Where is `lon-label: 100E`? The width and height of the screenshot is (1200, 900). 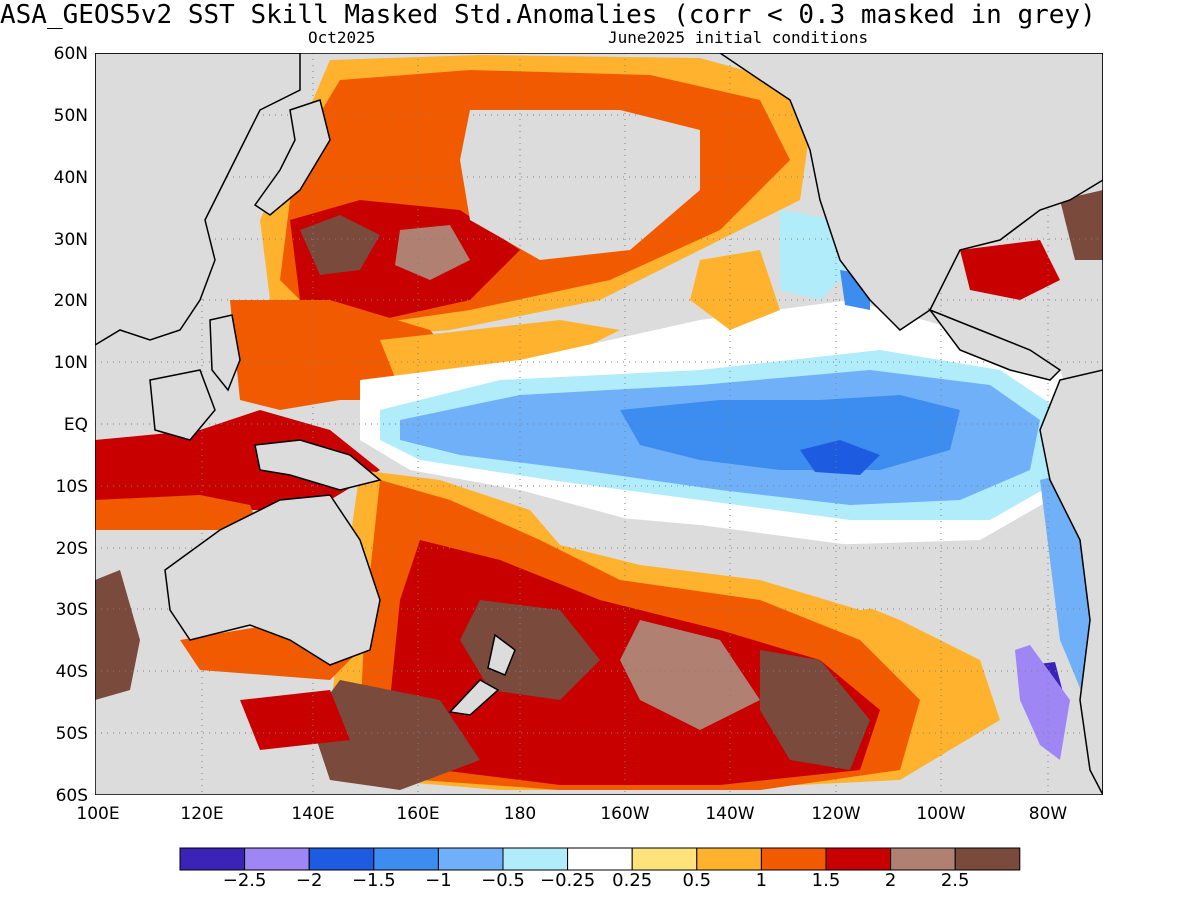
lon-label: 100E is located at coordinates (98, 814).